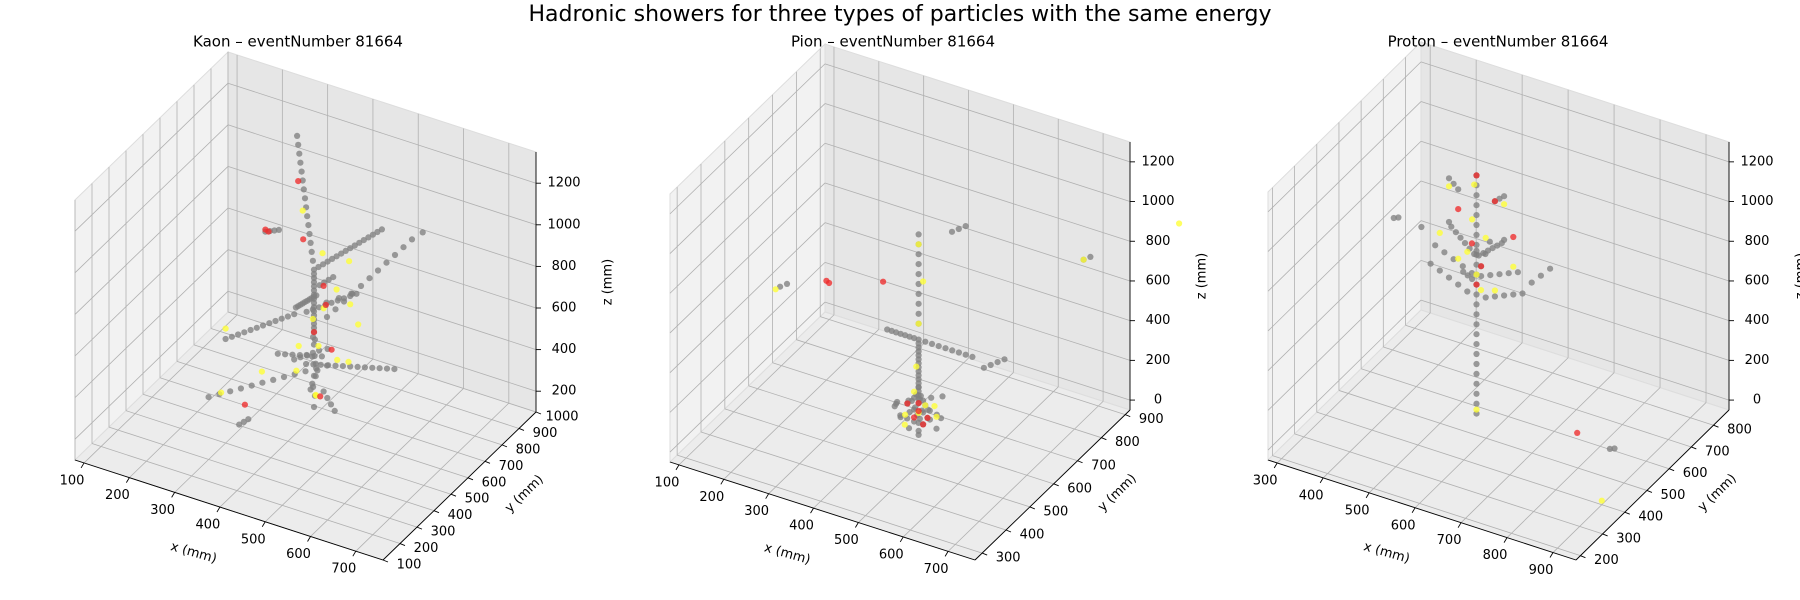  Describe the element at coordinates (1158, 360) in the screenshot. I see `z-tick-label: 200` at that location.